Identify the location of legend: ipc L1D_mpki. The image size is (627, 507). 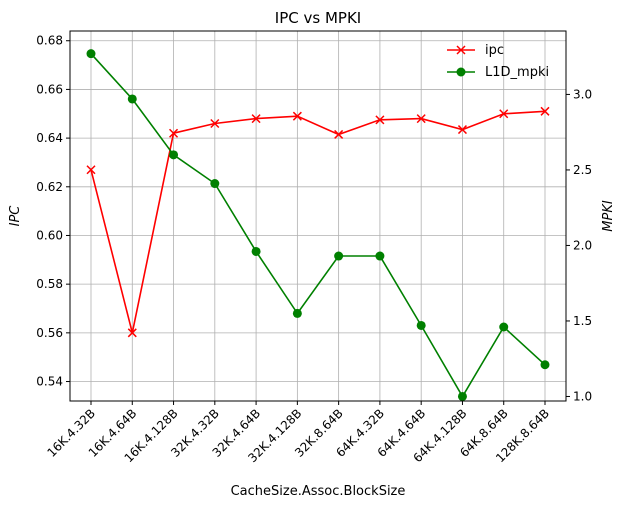
(498, 61).